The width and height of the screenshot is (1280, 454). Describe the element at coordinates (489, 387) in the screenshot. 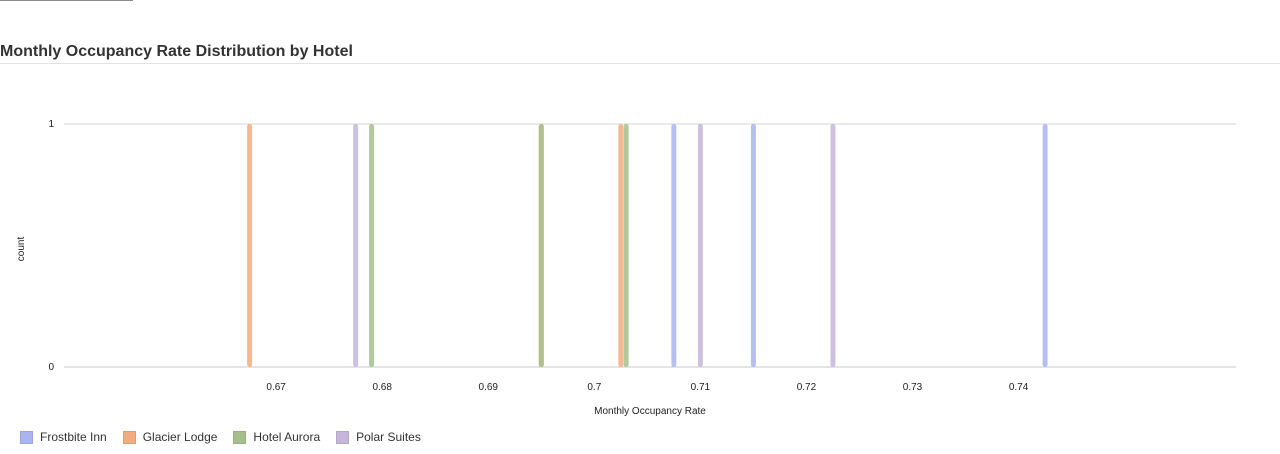

I see `x-tick-label: 0.69` at that location.